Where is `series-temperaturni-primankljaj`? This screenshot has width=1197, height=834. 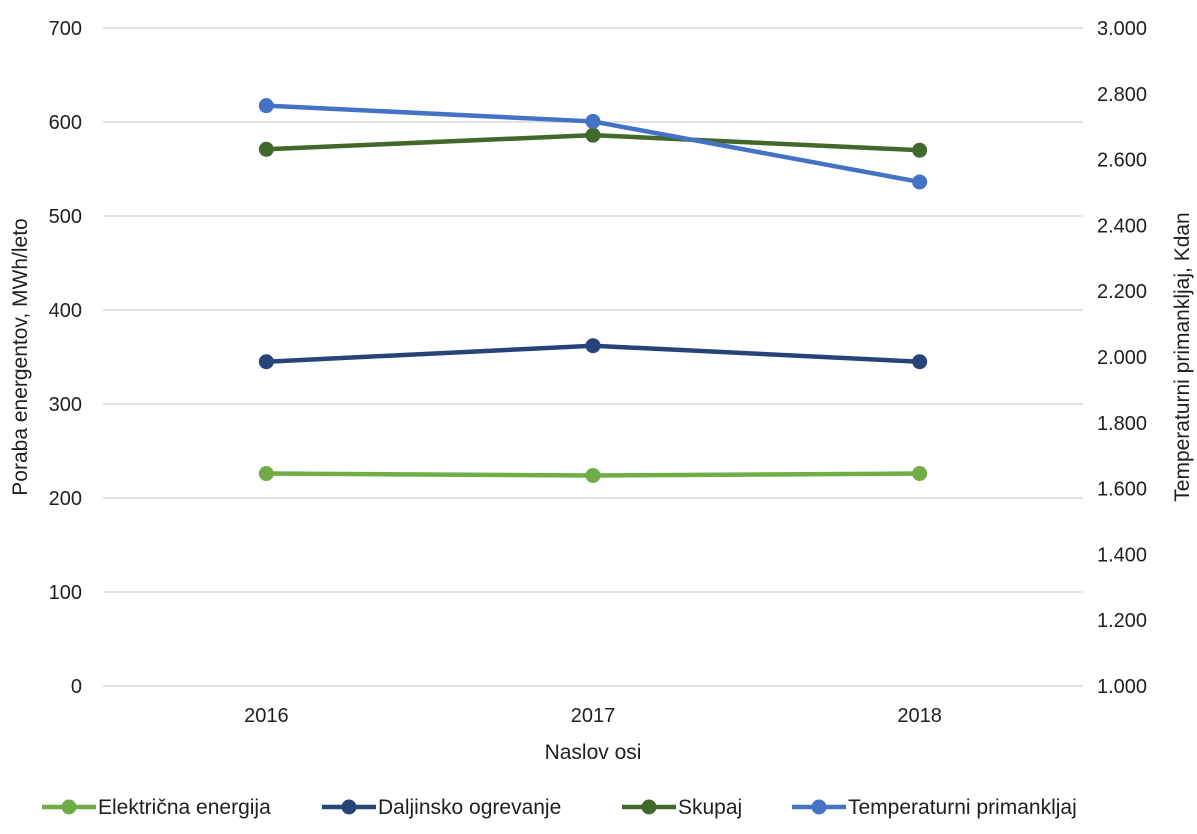
series-temperaturni-primankljaj is located at coordinates (593, 144).